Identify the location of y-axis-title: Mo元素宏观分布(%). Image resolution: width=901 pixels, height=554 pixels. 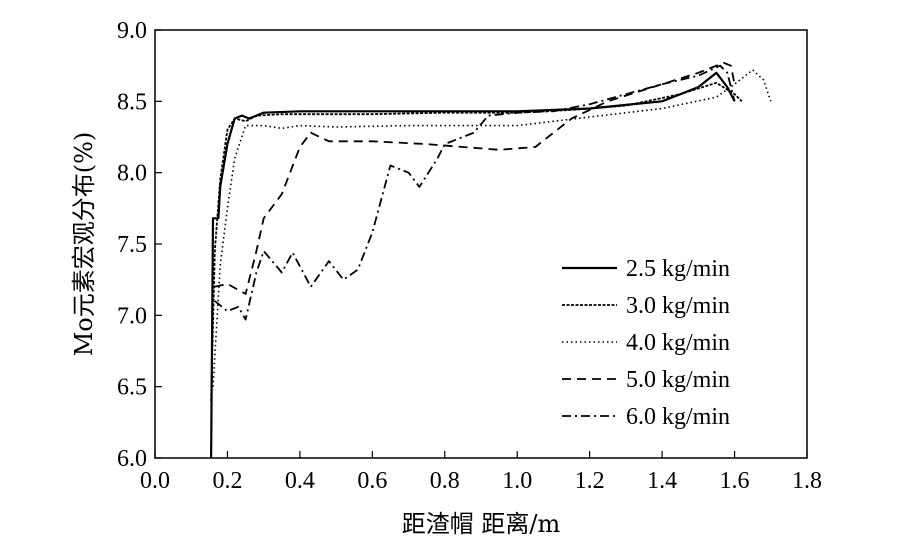
(84, 244).